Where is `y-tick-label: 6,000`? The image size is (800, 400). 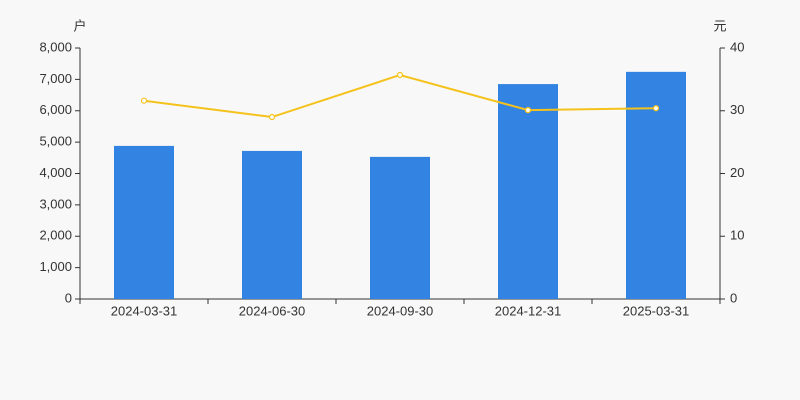 y-tick-label: 6,000 is located at coordinates (55, 109).